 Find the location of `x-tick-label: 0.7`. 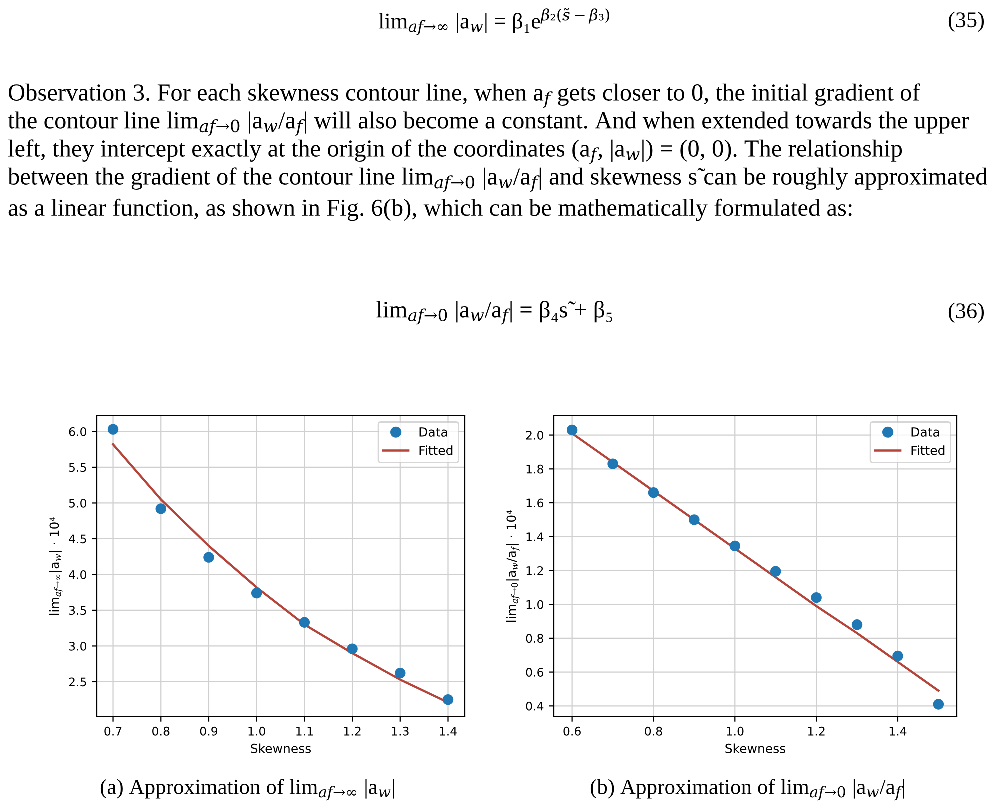

x-tick-label: 0.7 is located at coordinates (113, 731).